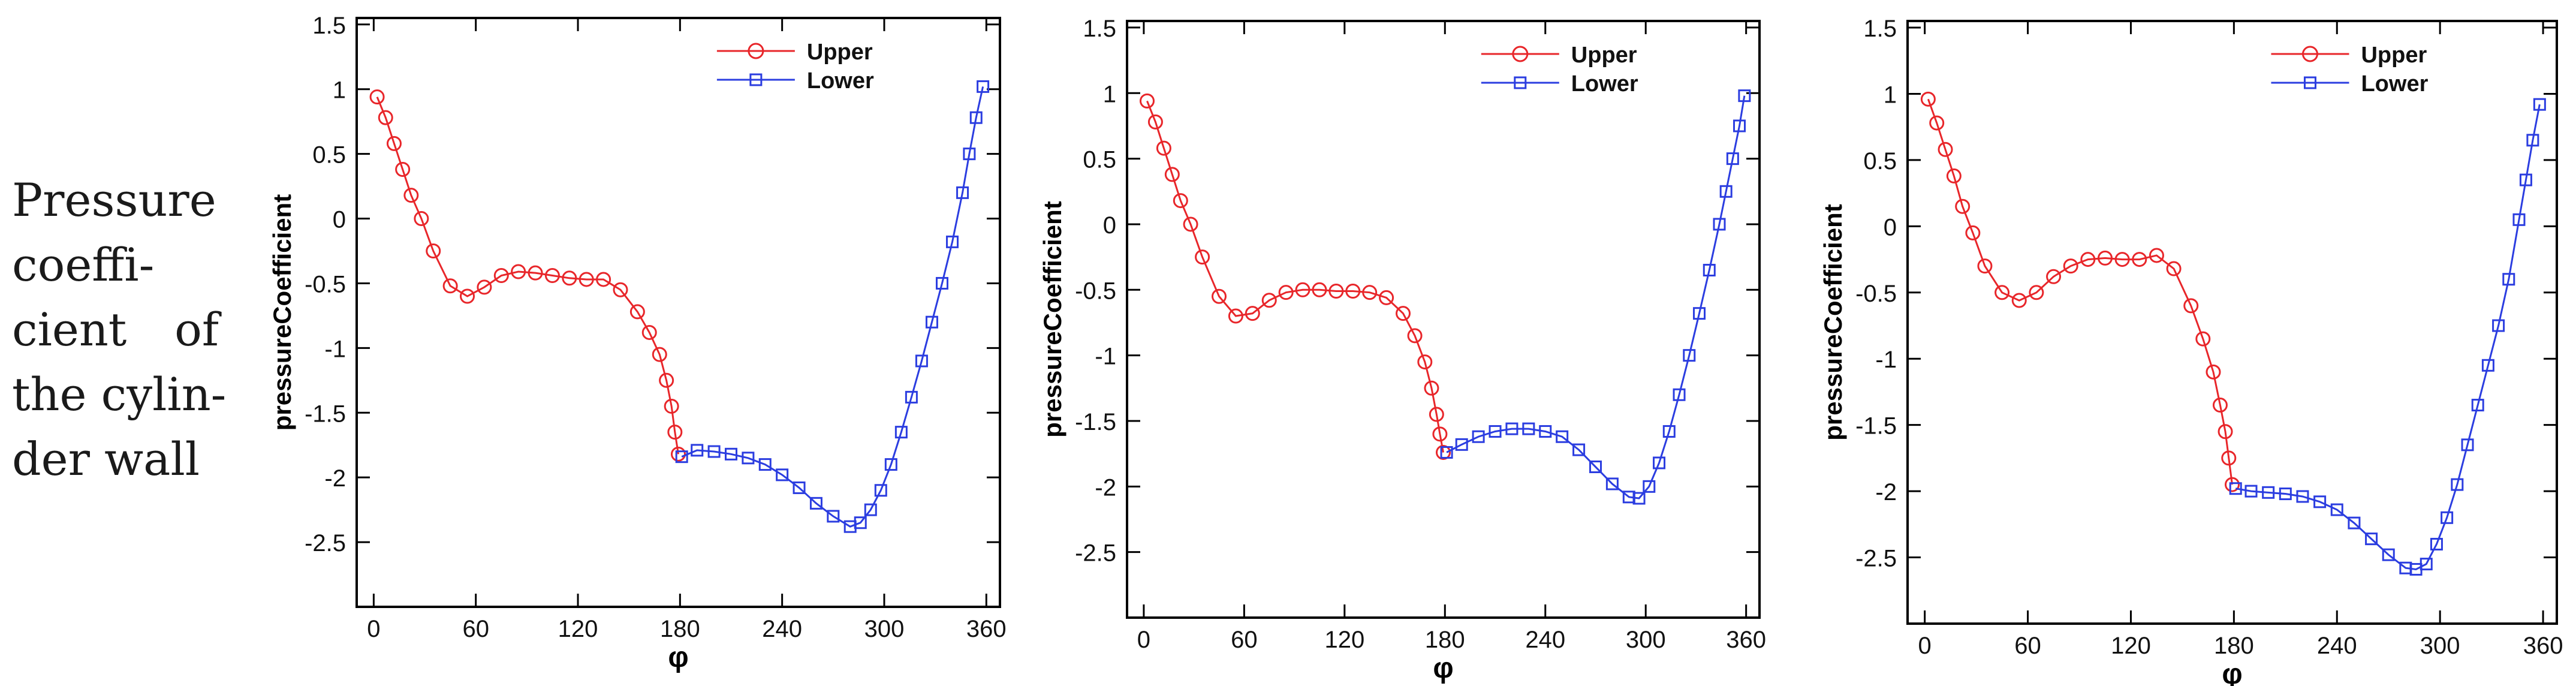 The height and width of the screenshot is (686, 2576). What do you see at coordinates (1605, 84) in the screenshot?
I see `legend-label-lower: Lower` at bounding box center [1605, 84].